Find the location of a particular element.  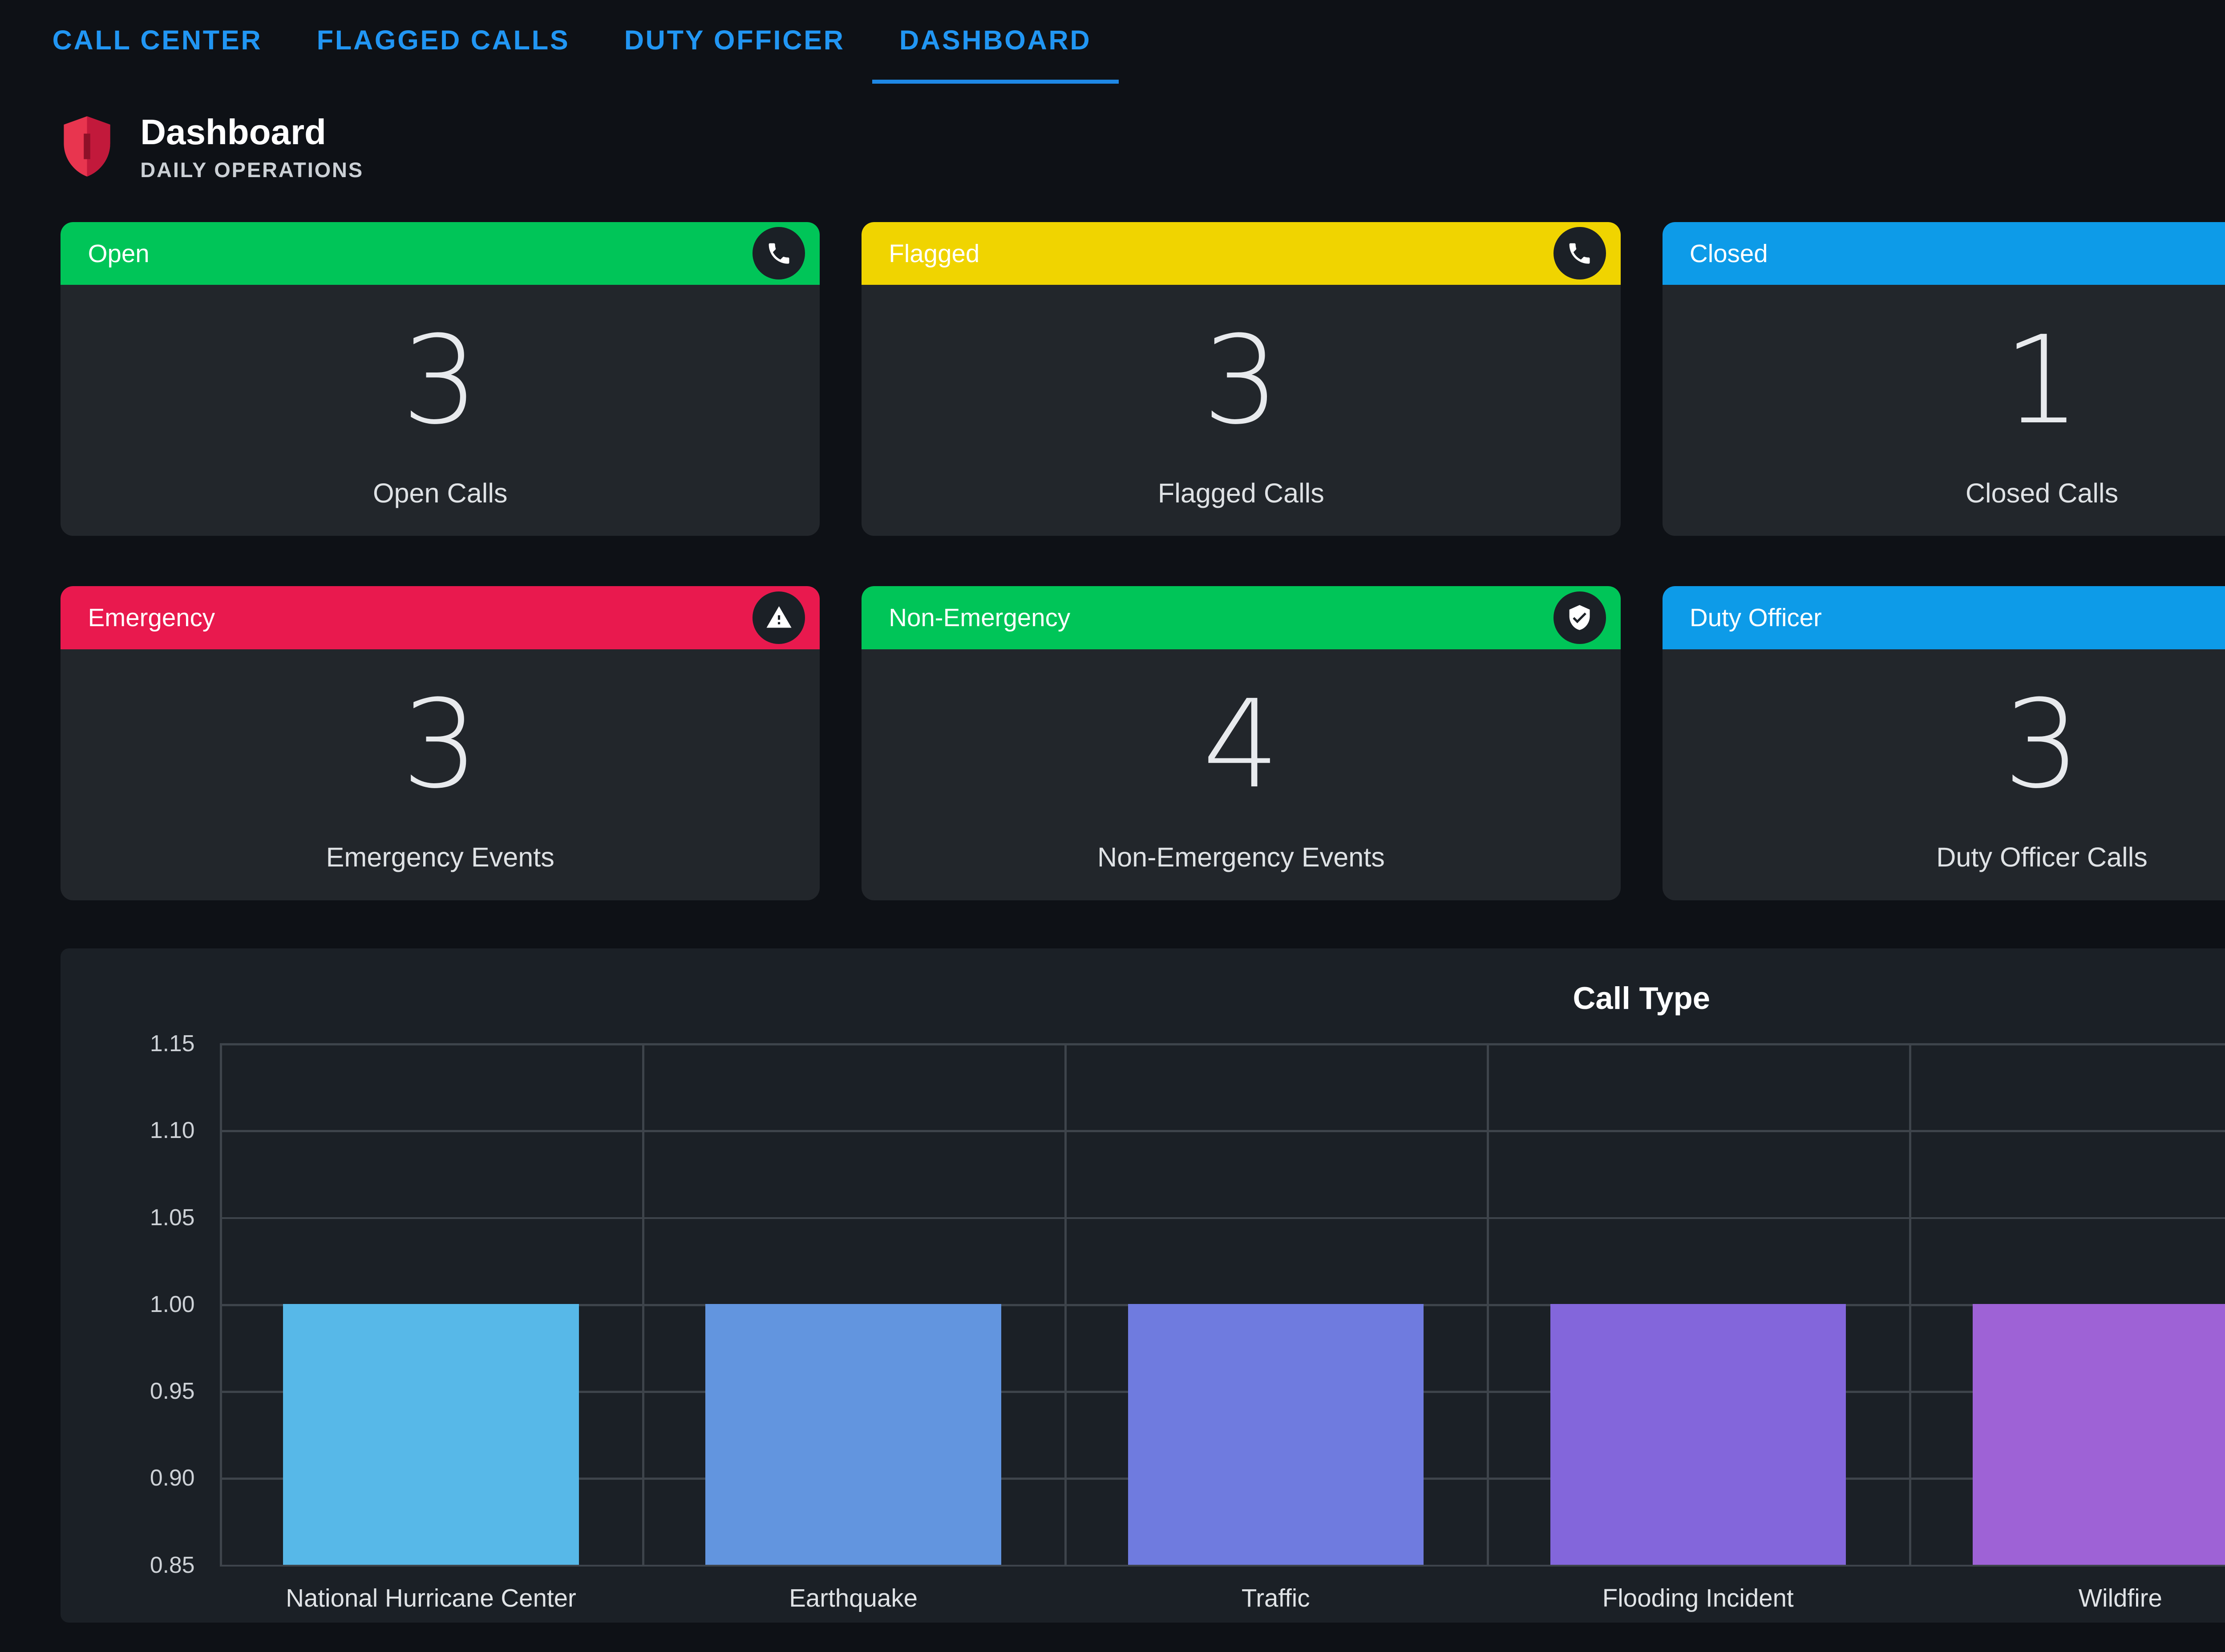

stat-card-open: Open 3 Open Calls is located at coordinates (441, 379).